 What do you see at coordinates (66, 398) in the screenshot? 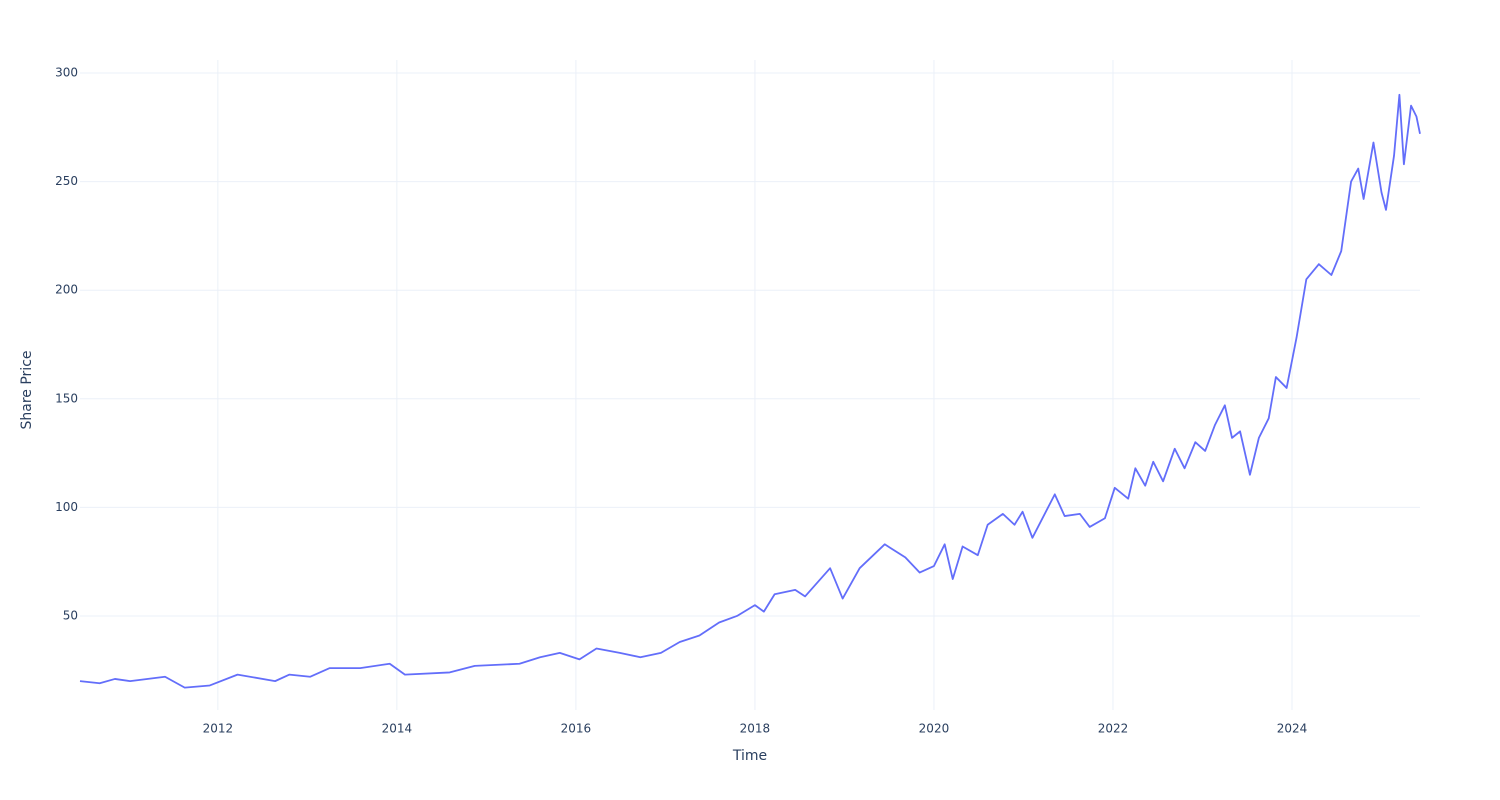
I see `y-tick-label: 150` at bounding box center [66, 398].